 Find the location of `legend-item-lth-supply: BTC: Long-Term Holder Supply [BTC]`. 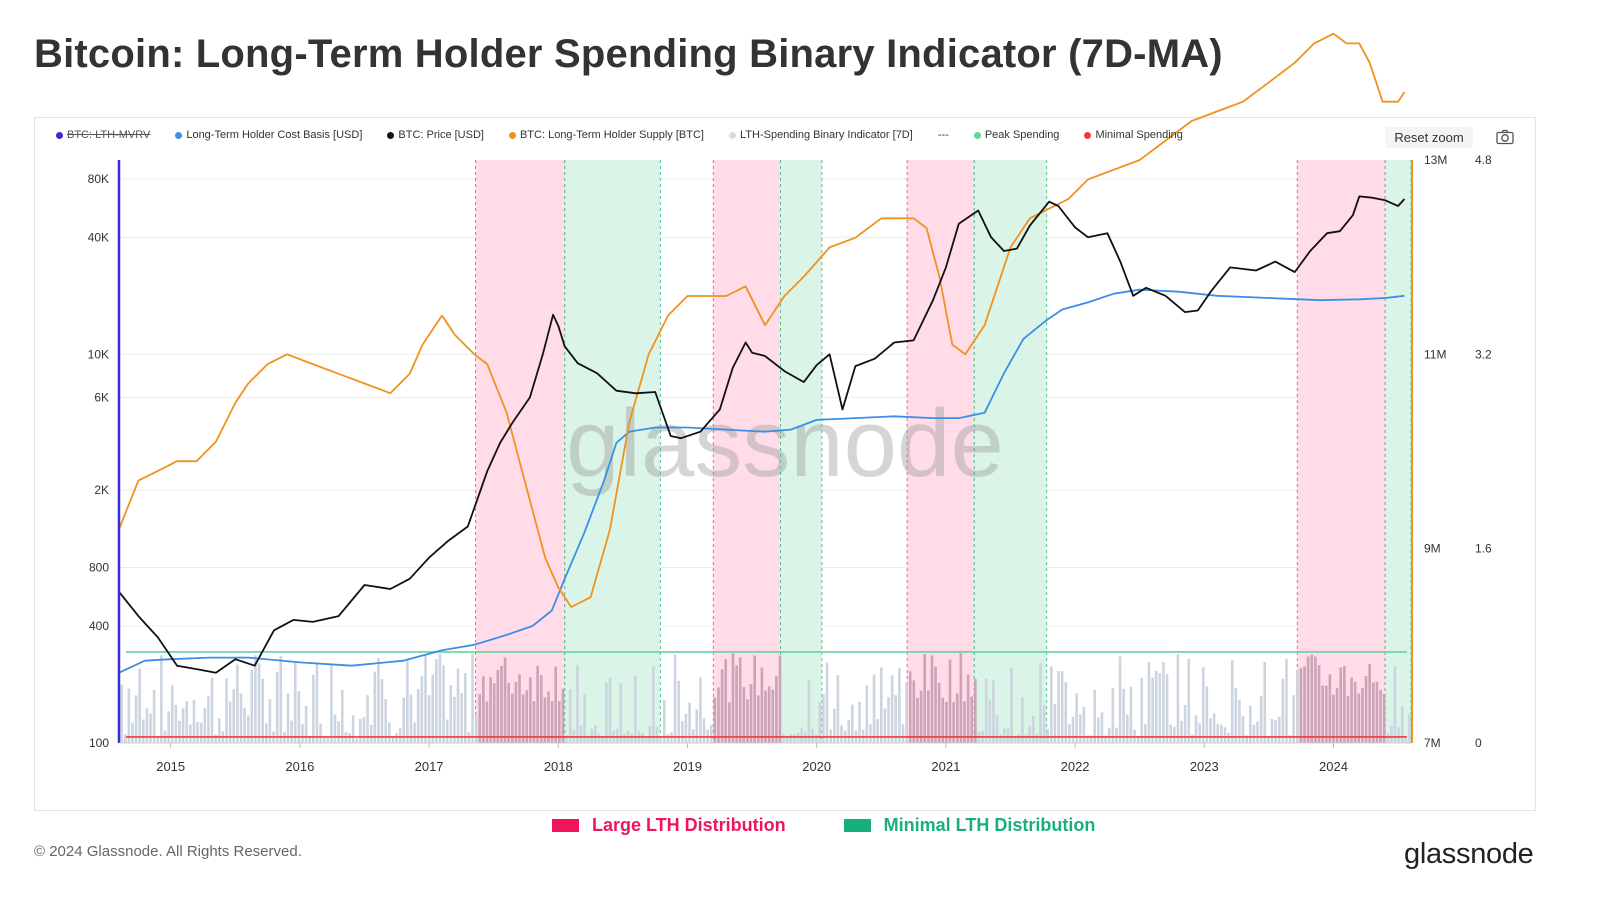

legend-item-lth-supply: BTC: Long-Term Holder Supply [BTC] is located at coordinates (606, 135).